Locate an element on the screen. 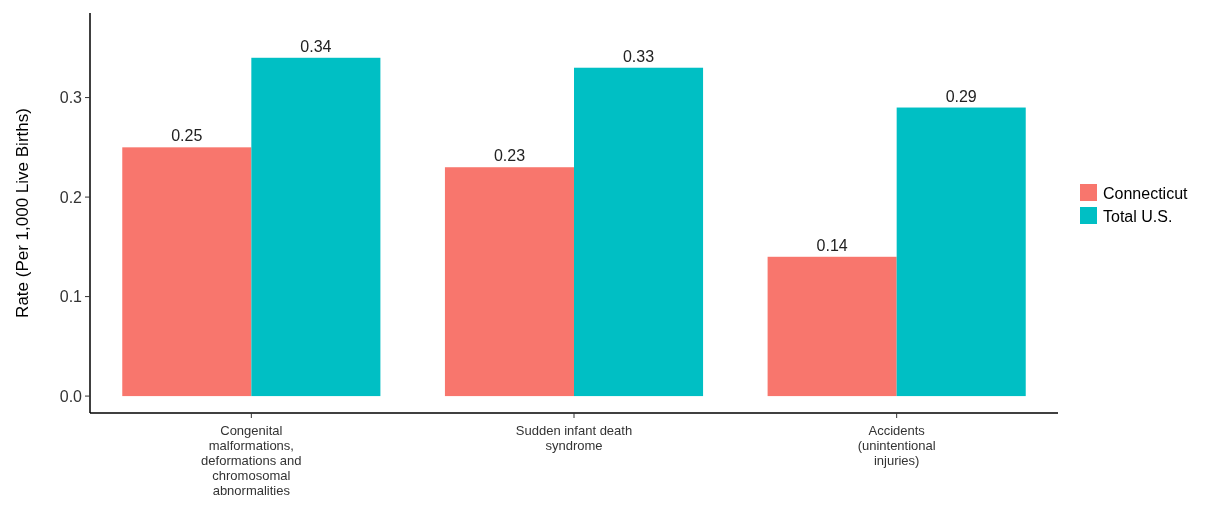 The image size is (1218, 516). data-label: 0.23 is located at coordinates (509, 156).